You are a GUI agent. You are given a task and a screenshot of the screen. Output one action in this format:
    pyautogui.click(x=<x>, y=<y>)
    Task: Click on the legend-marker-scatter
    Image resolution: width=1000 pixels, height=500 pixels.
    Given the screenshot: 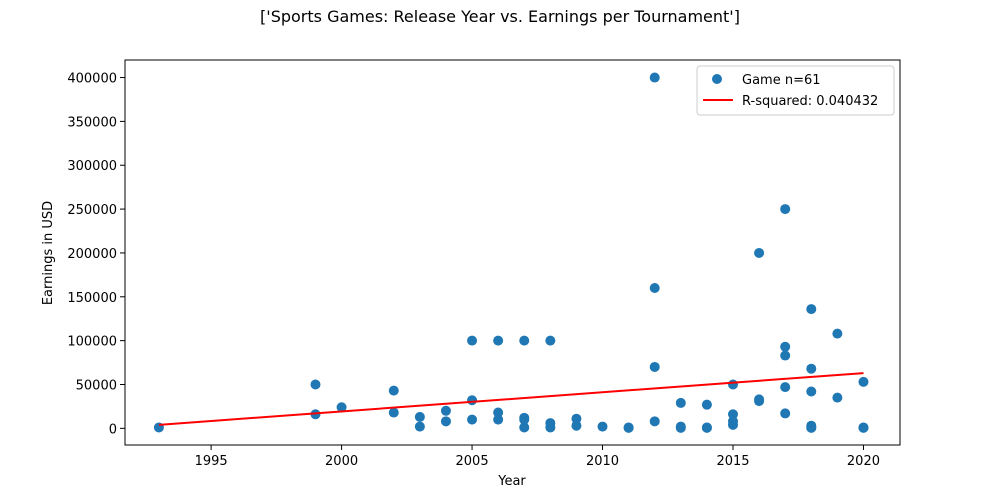 What is the action you would take?
    pyautogui.click(x=717, y=79)
    